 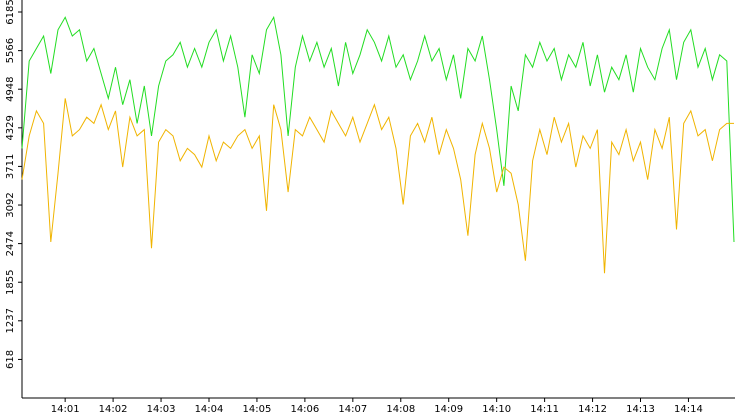 What do you see at coordinates (257, 409) in the screenshot?
I see `x-tick-label: 14:05` at bounding box center [257, 409].